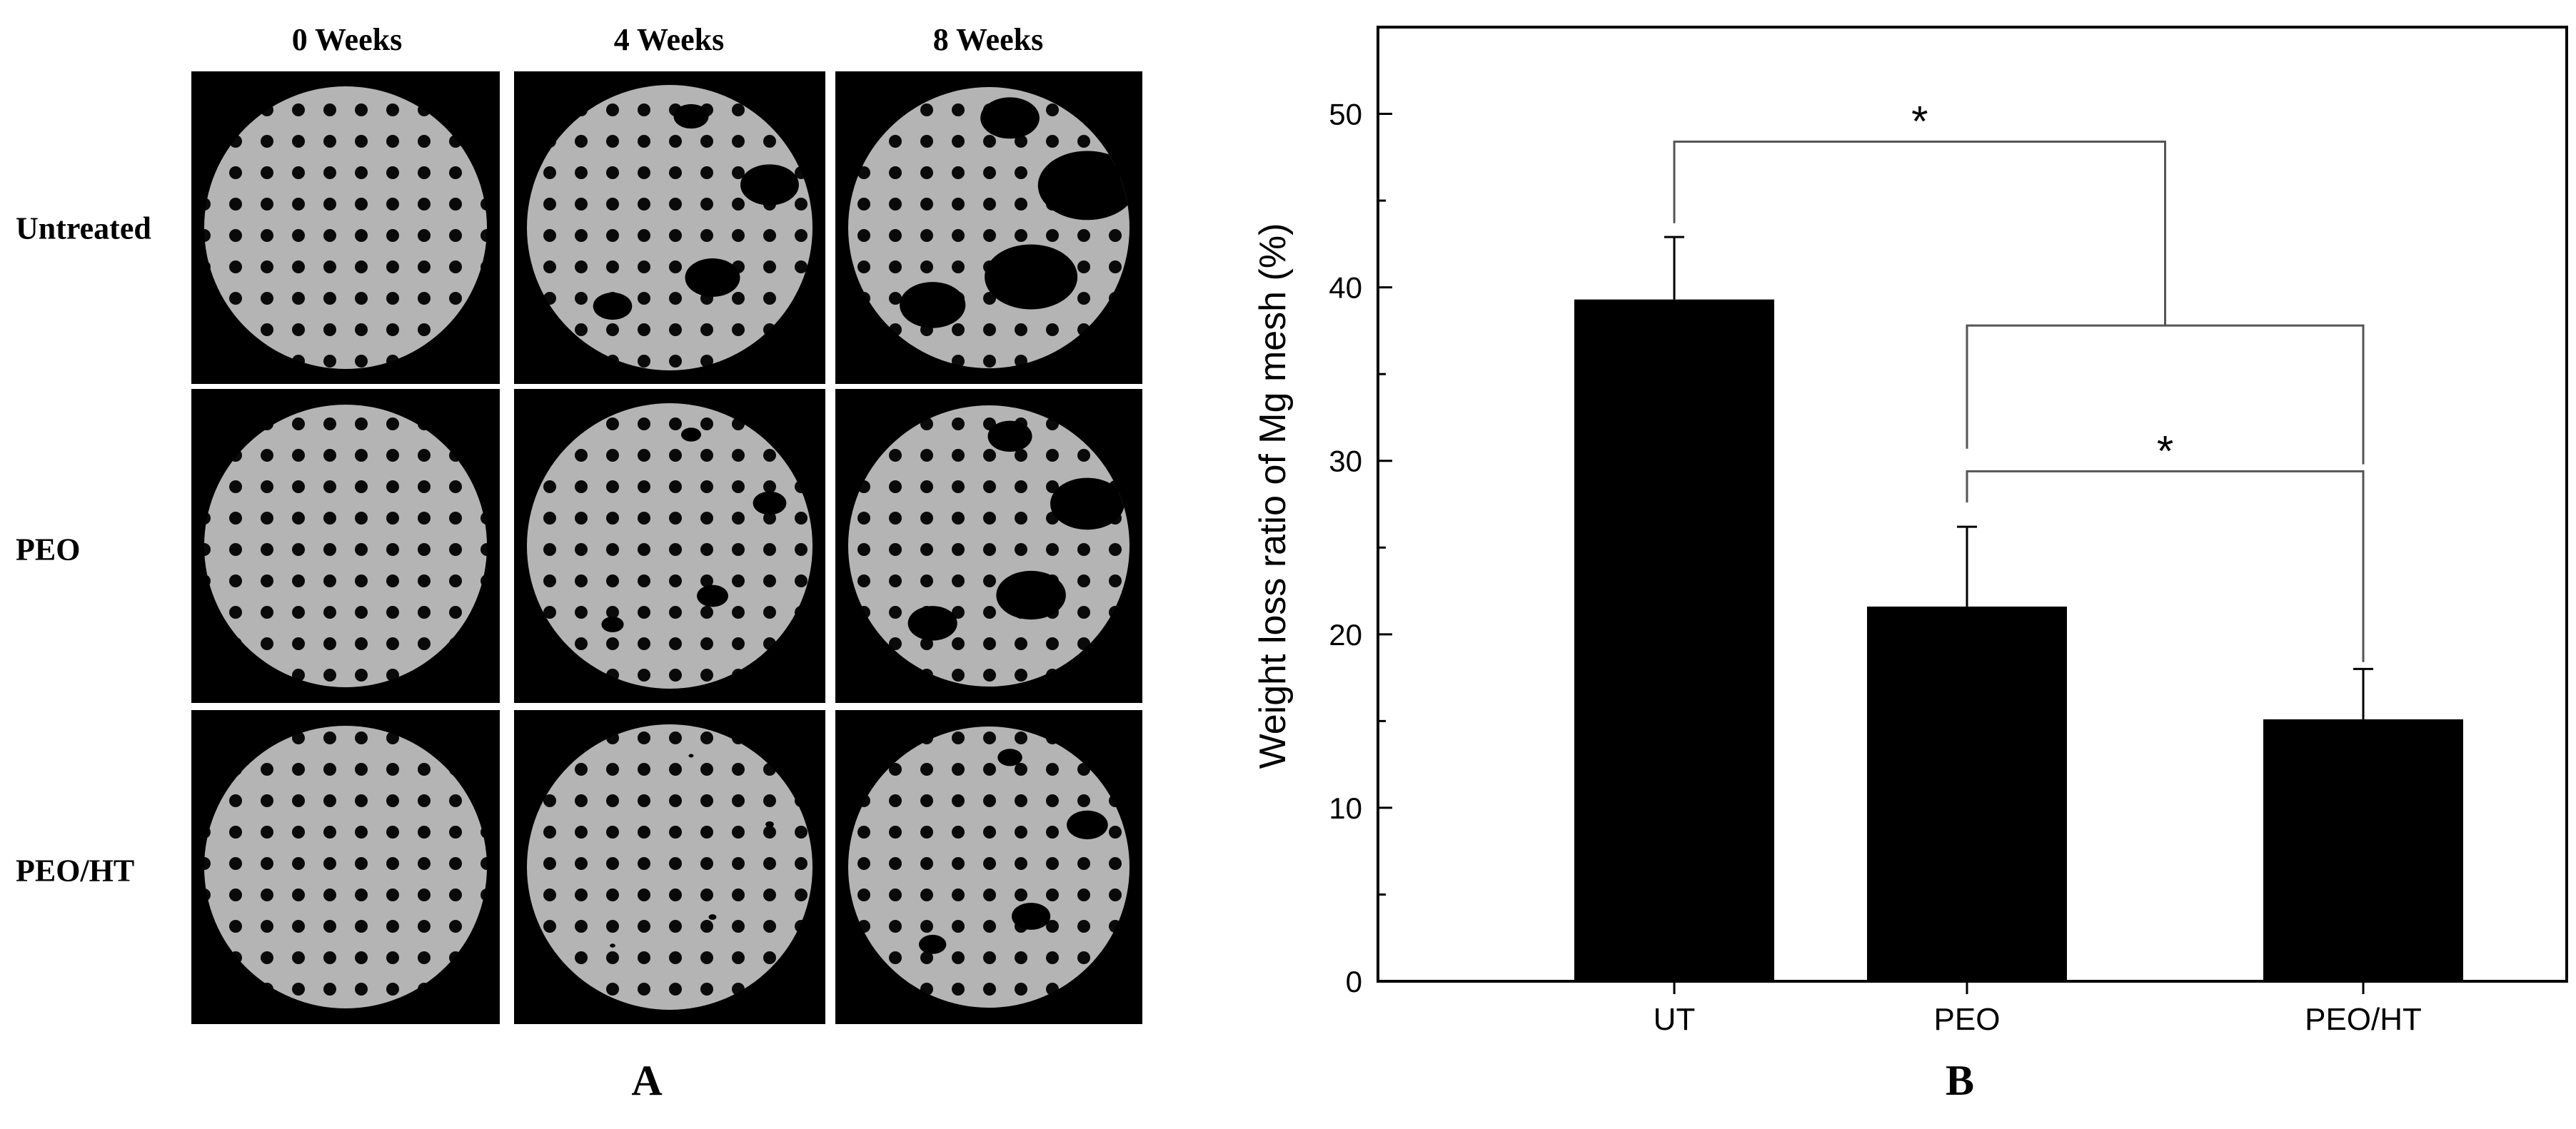 This screenshot has height=1129, width=2576. I want to click on row-header-peo: PEO, so click(49, 549).